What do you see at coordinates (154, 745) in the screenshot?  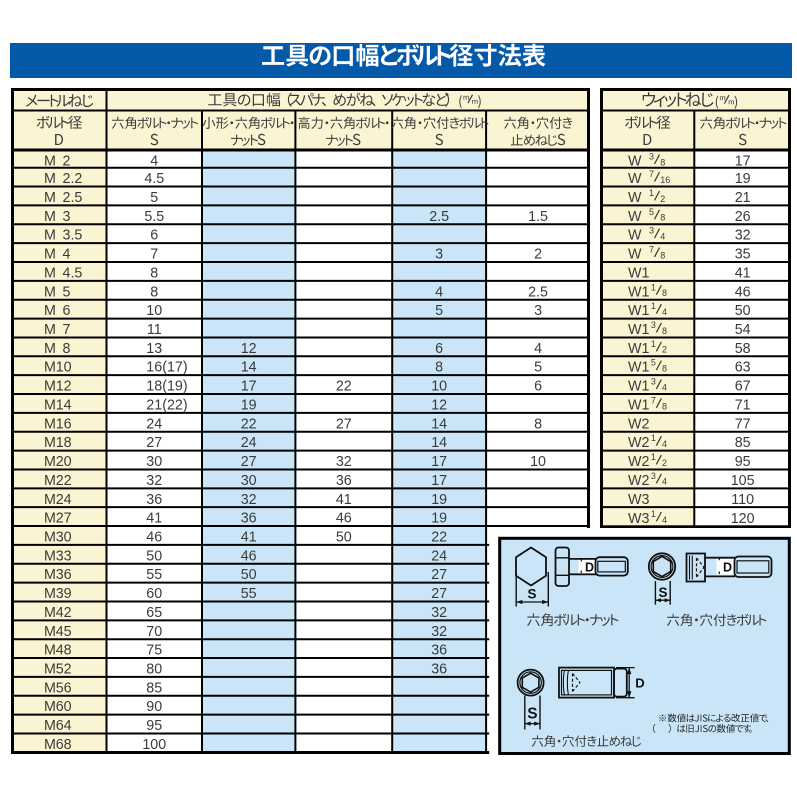 I see `svg-text: 100` at bounding box center [154, 745].